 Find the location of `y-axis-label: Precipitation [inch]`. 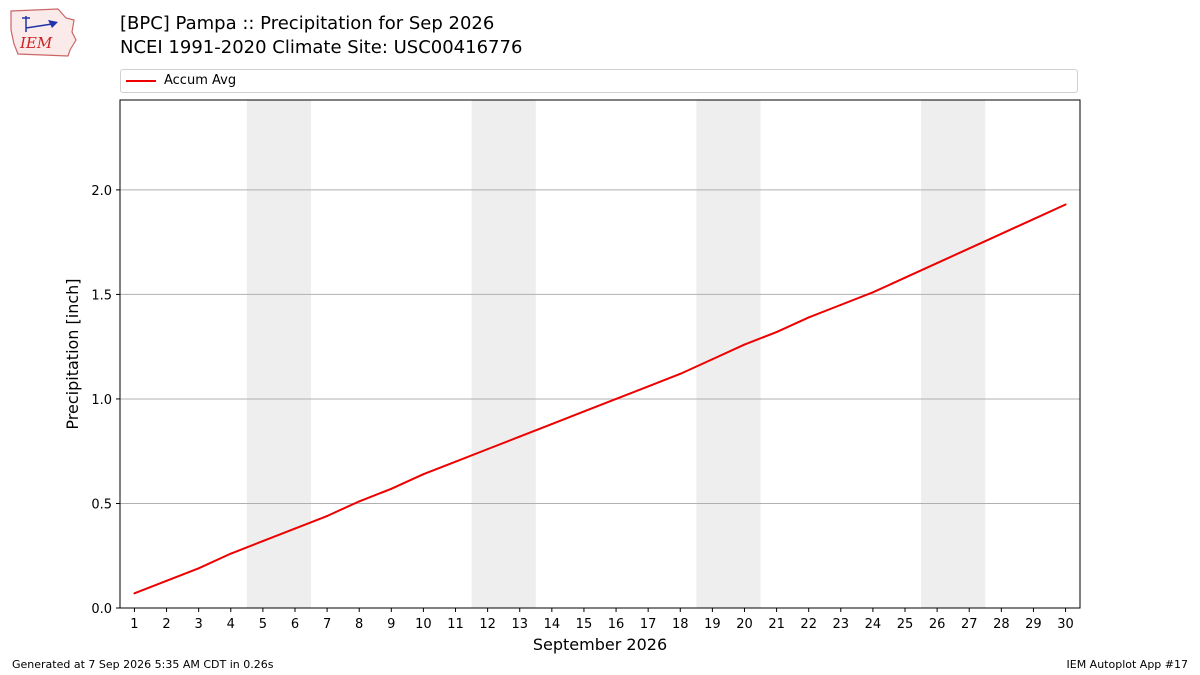

y-axis-label: Precipitation [inch] is located at coordinates (72, 353).